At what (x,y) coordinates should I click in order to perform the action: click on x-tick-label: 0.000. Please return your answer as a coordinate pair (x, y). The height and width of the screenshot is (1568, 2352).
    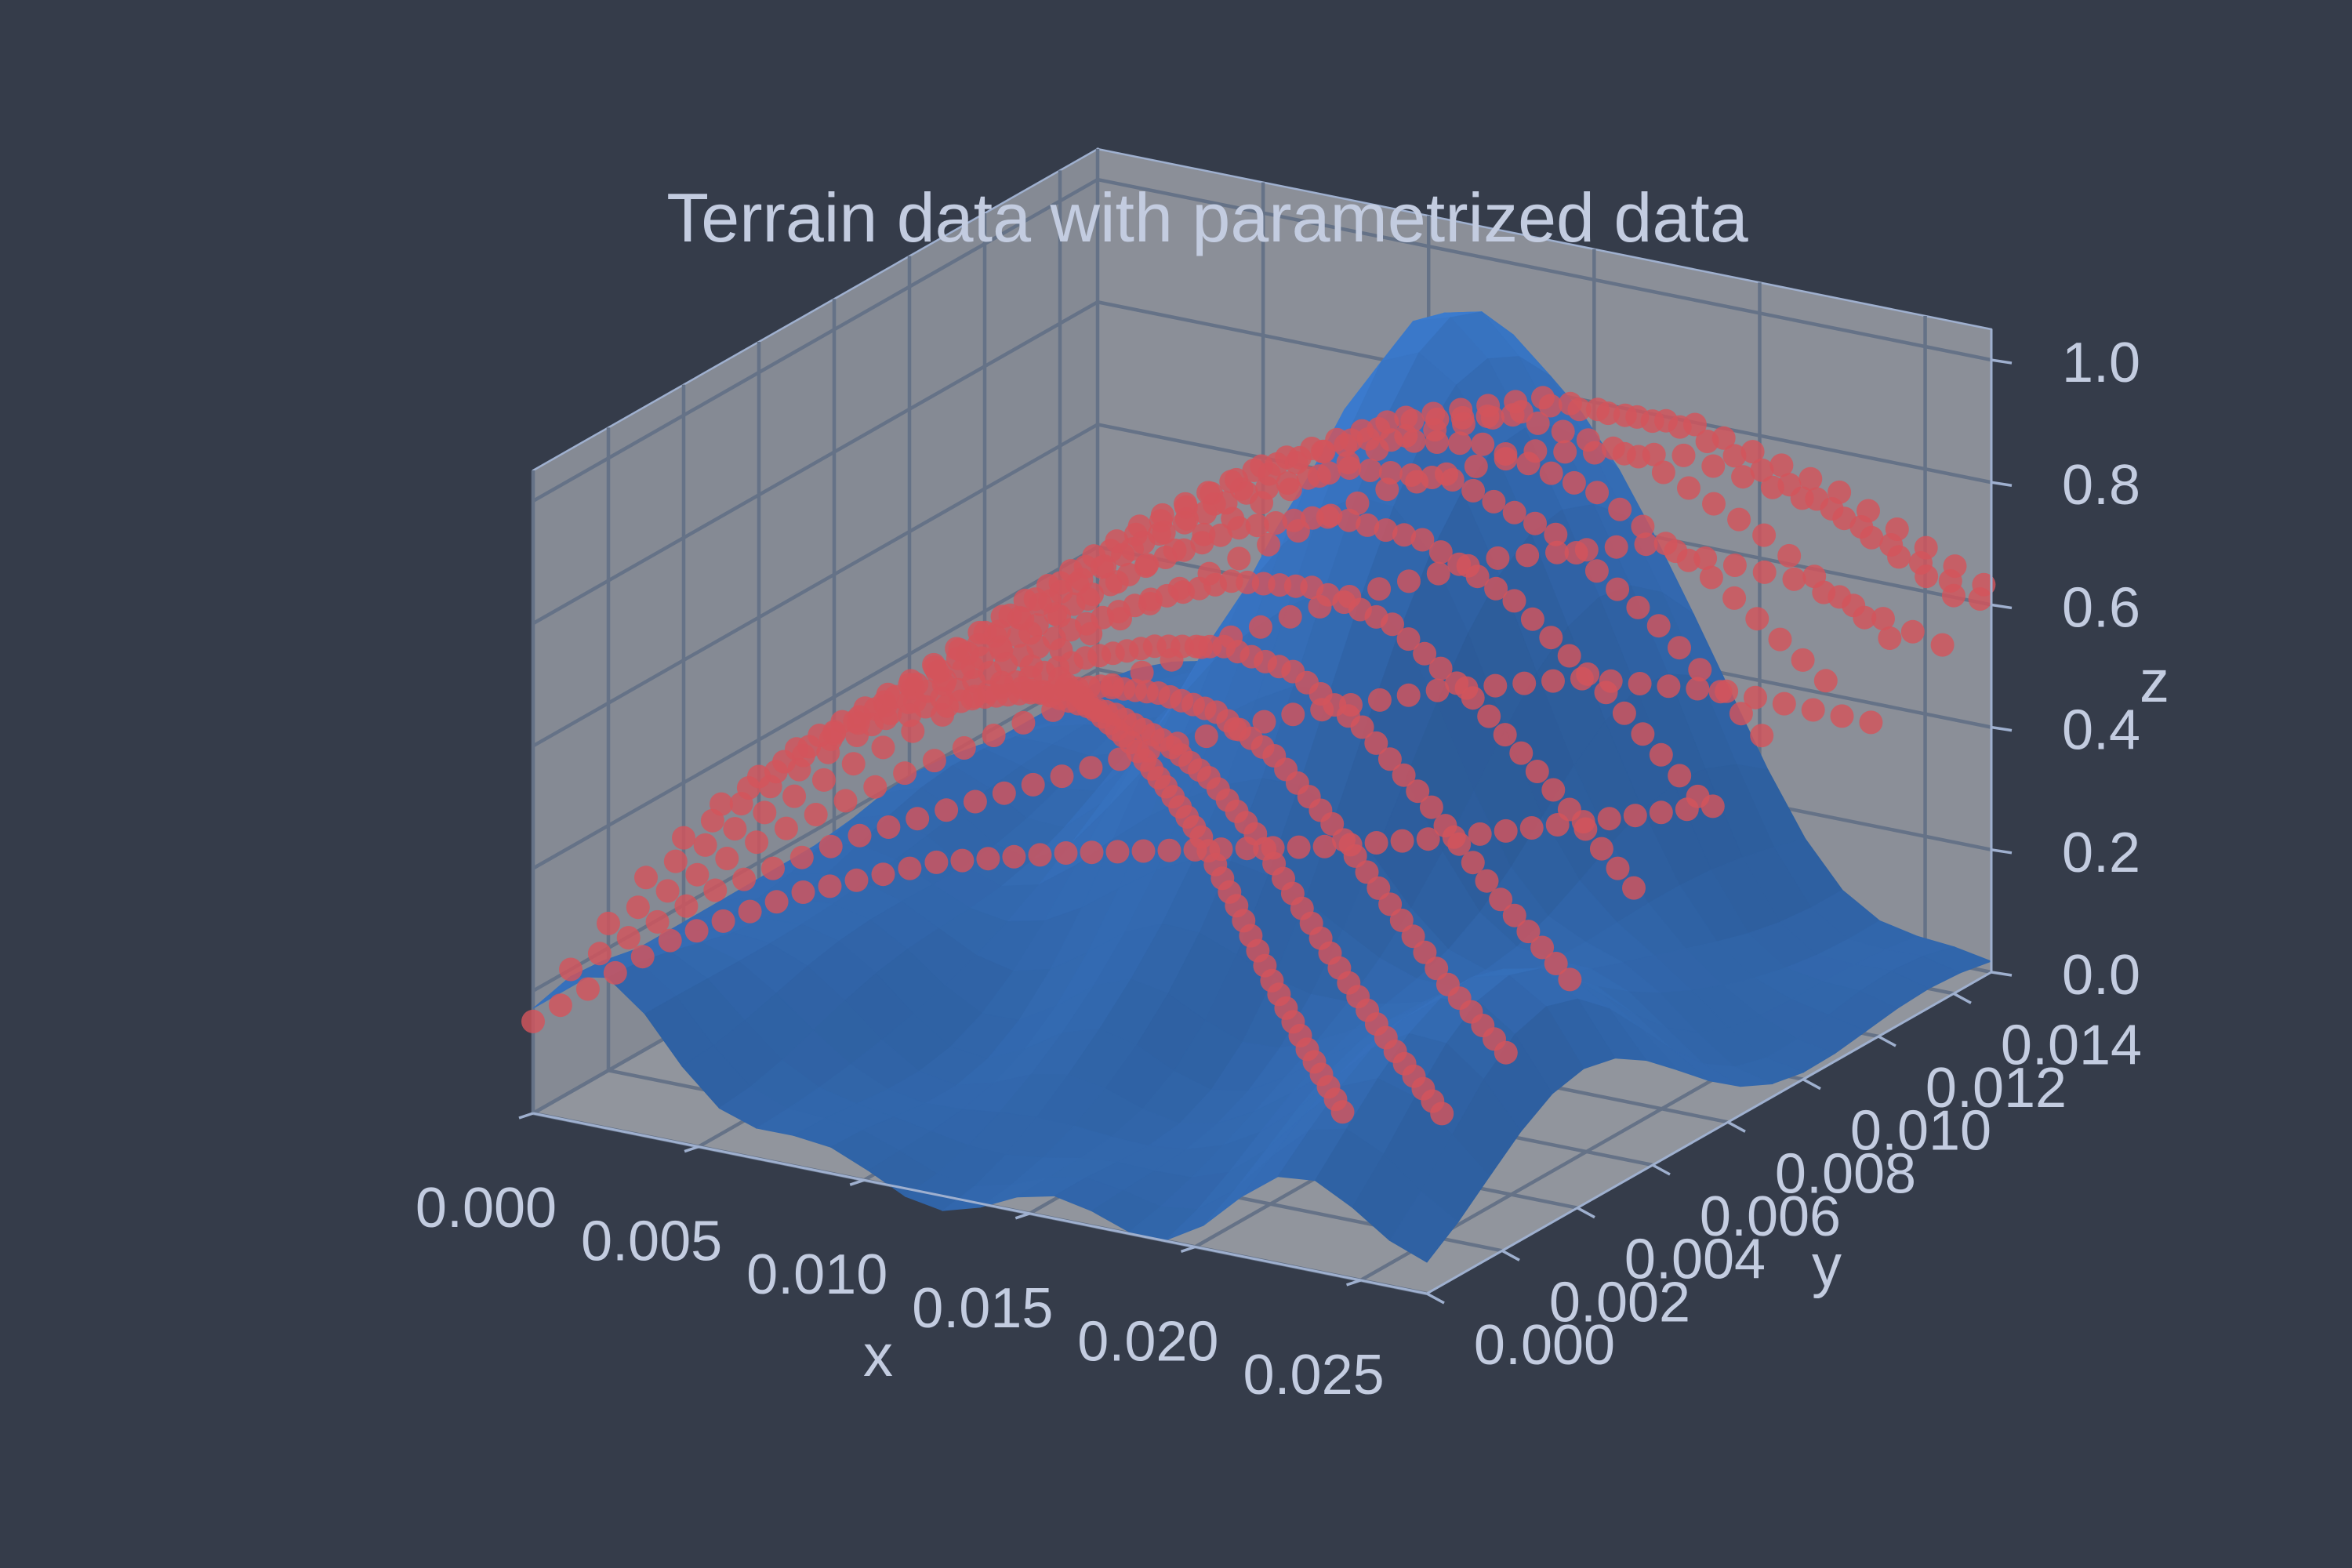
    Looking at the image, I should click on (486, 1208).